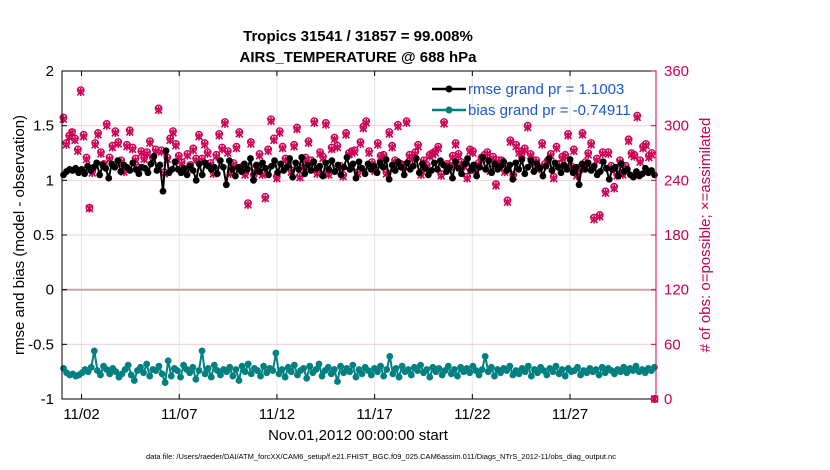 Image resolution: width=830 pixels, height=470 pixels. I want to click on y-right-tick-label: 240, so click(676, 180).